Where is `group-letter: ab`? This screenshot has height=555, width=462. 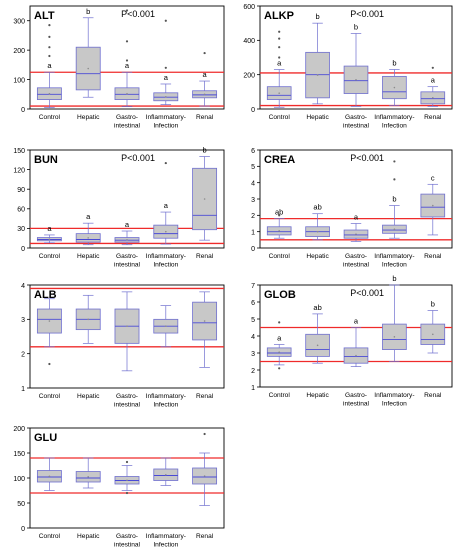 group-letter: ab is located at coordinates (279, 212).